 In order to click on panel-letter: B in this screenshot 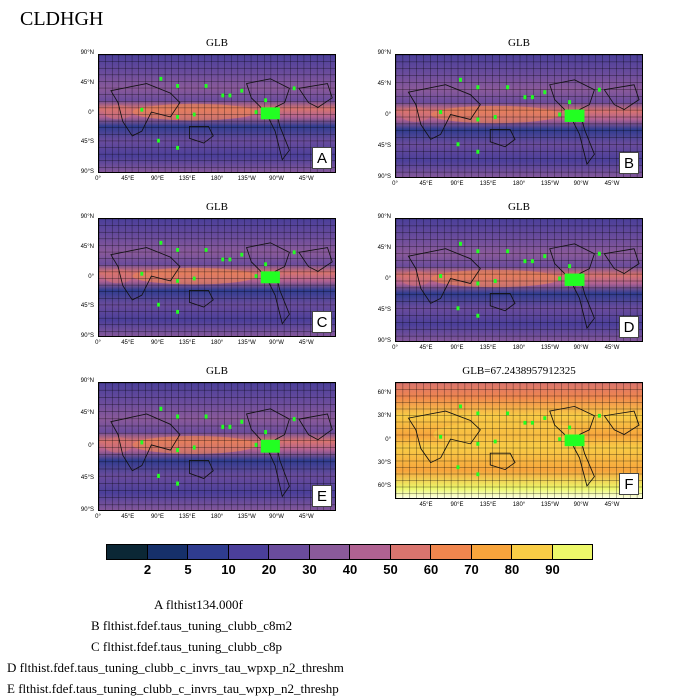, I will do `click(629, 163)`.